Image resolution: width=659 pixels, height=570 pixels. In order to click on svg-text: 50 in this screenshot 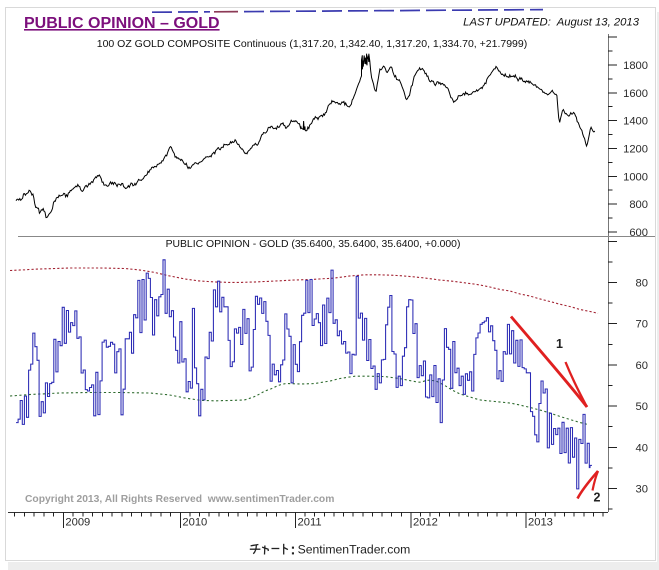, I will do `click(642, 407)`.